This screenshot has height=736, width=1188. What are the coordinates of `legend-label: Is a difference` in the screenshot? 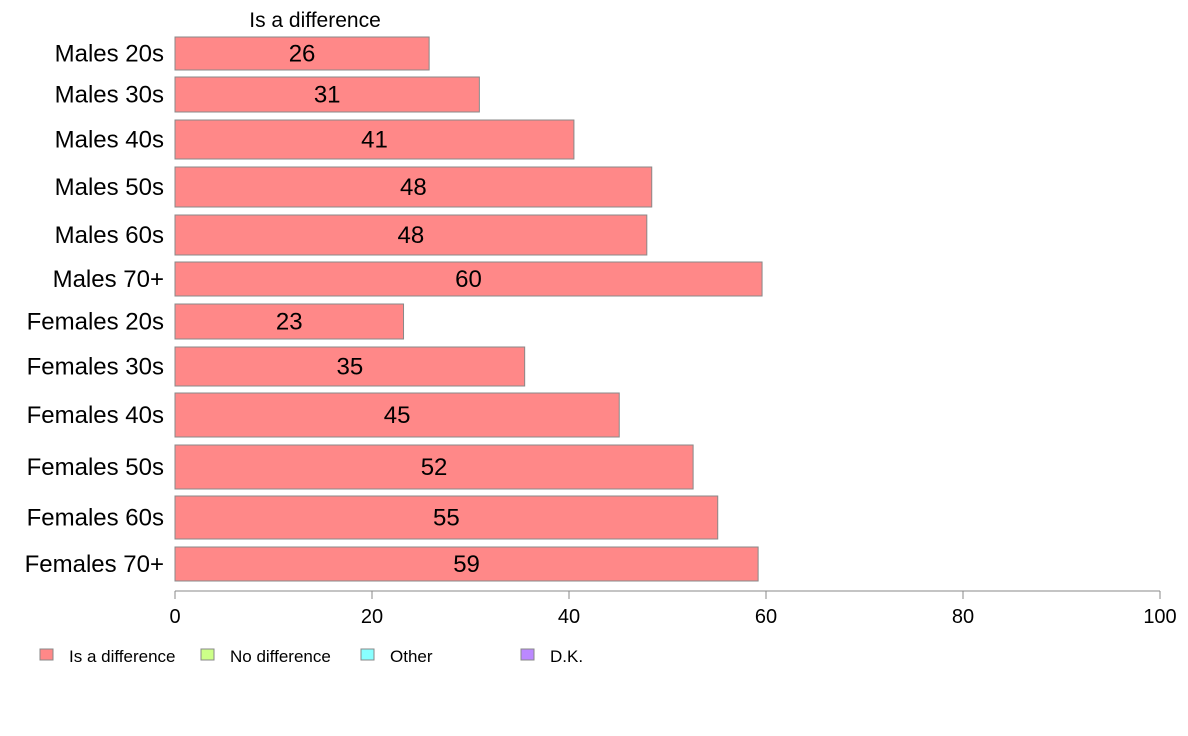 It's located at (122, 656).